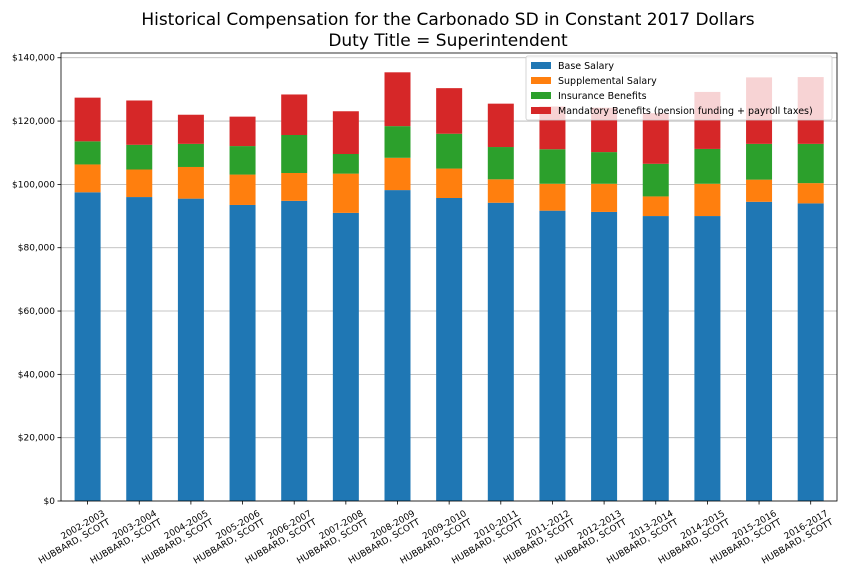  Describe the element at coordinates (586, 66) in the screenshot. I see `legend-label: Base Salary` at that location.